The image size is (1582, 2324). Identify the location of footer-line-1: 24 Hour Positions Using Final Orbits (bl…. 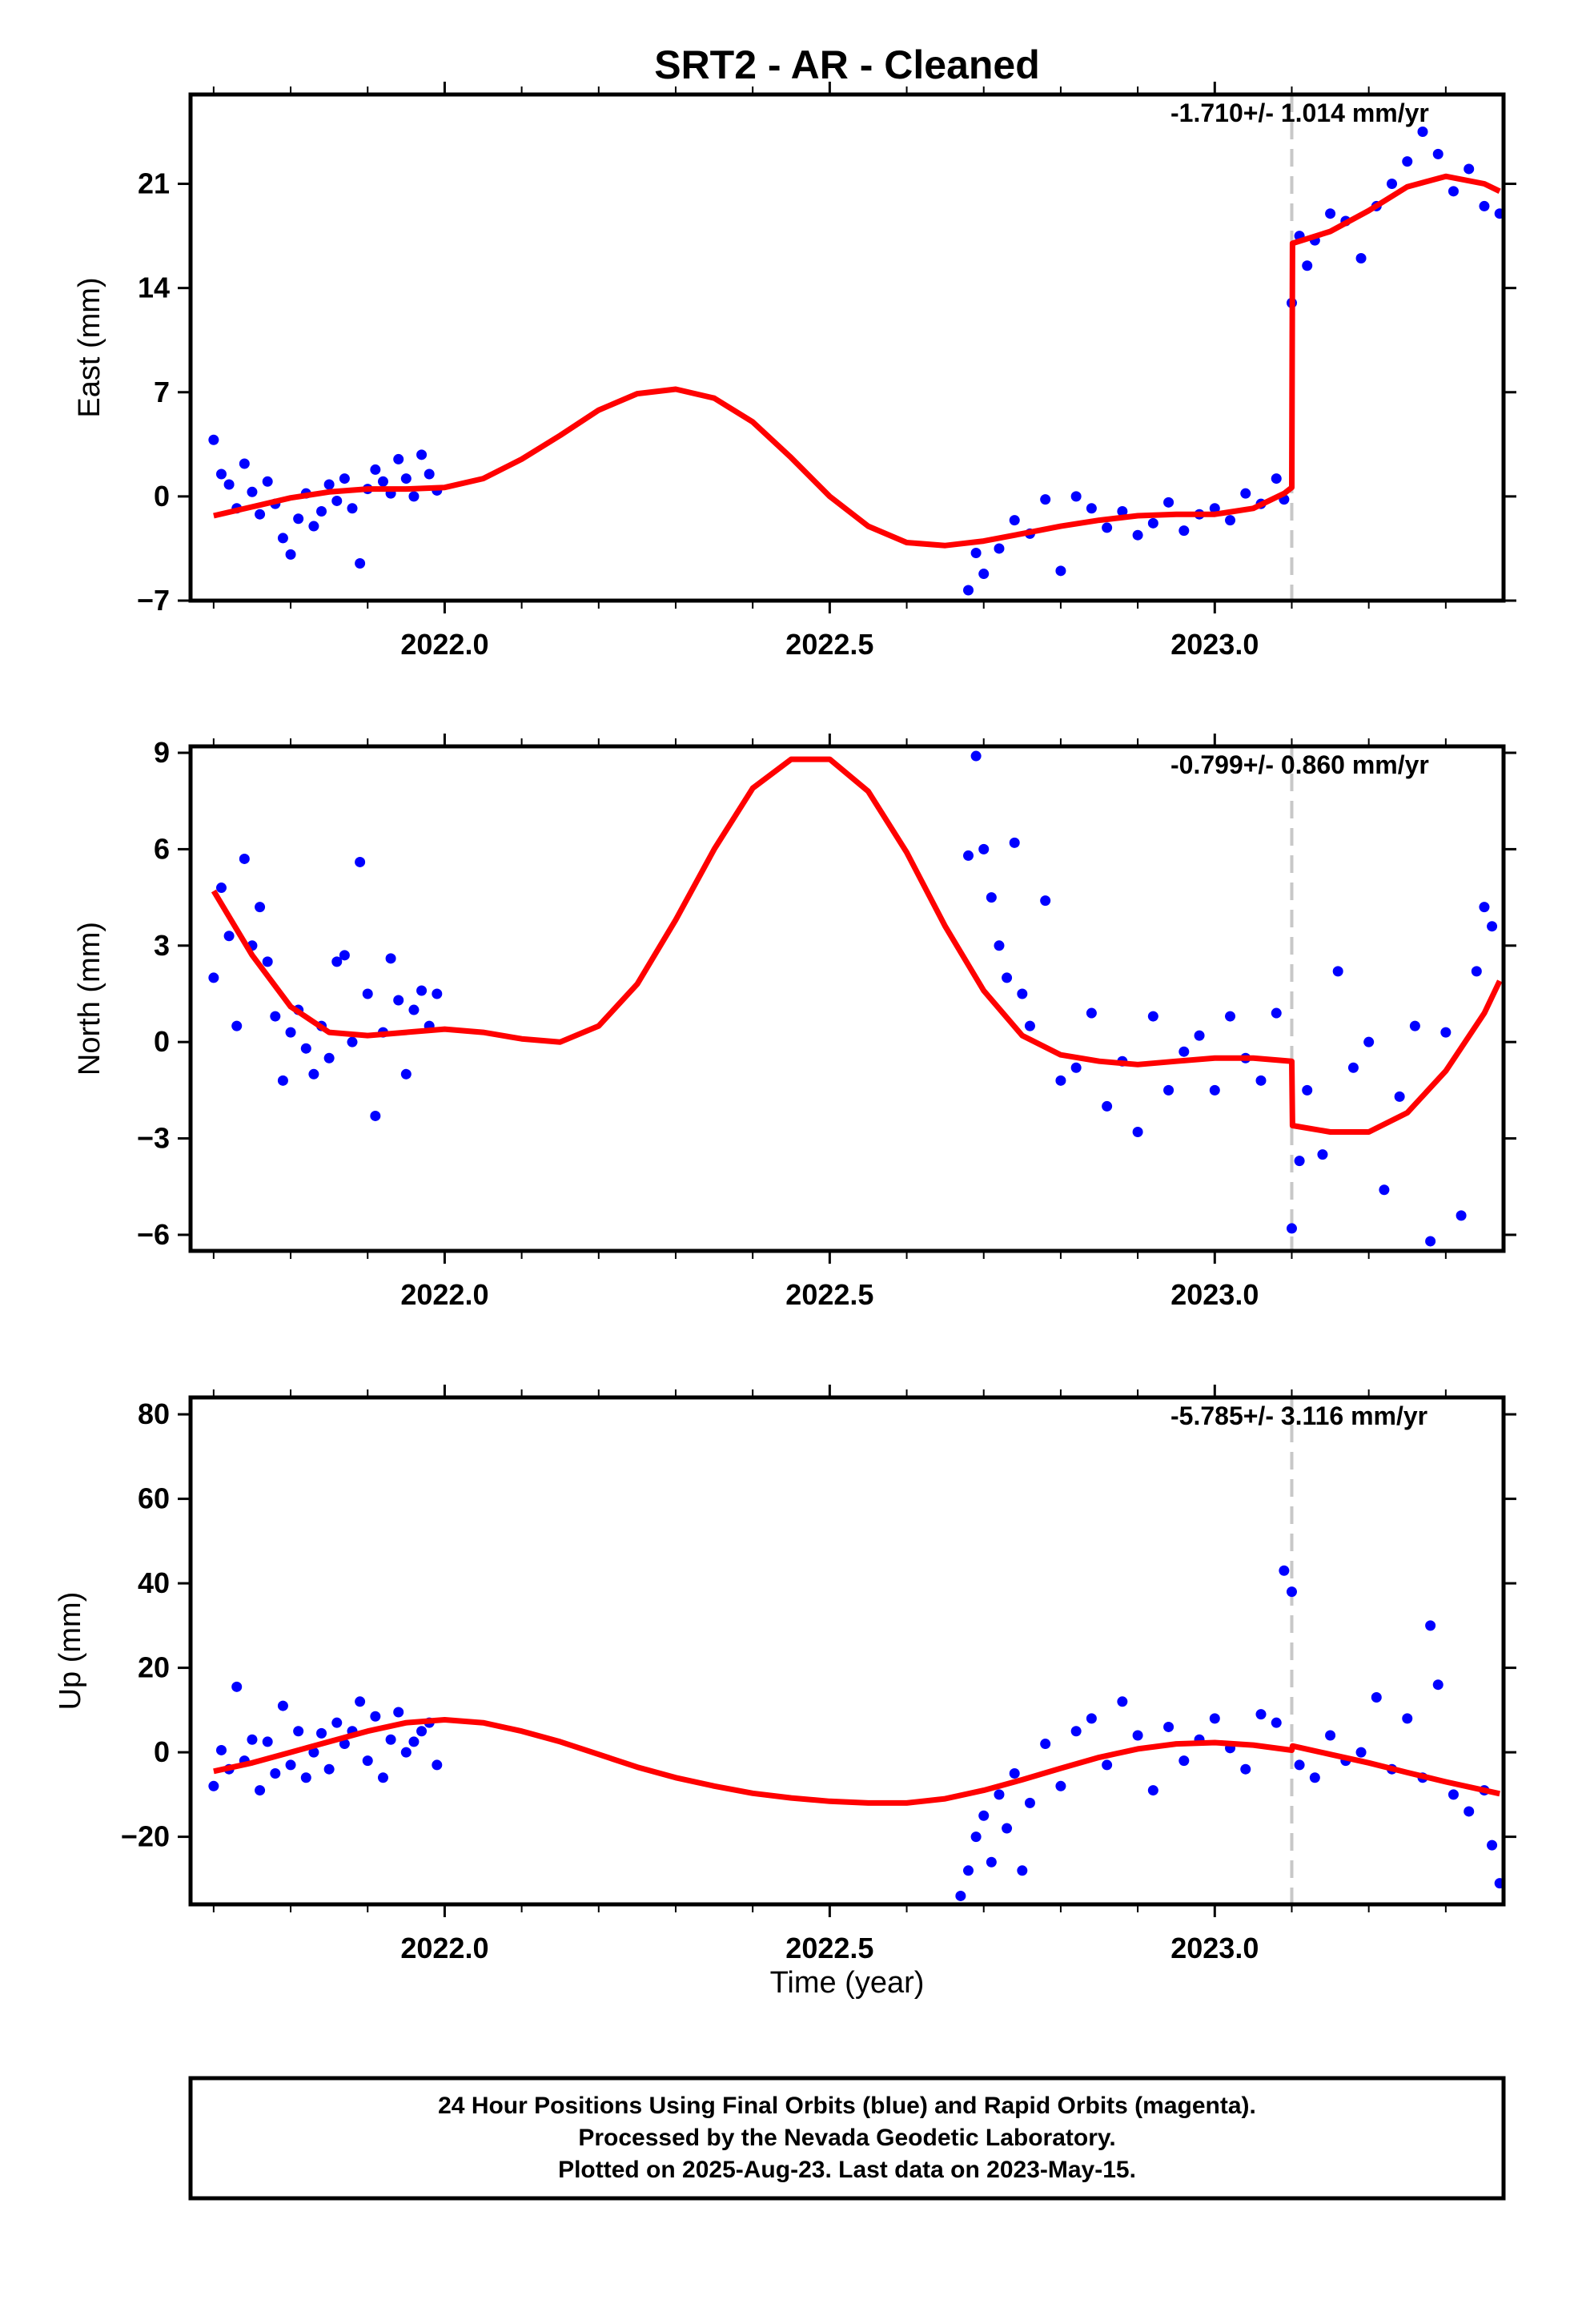
(847, 2106).